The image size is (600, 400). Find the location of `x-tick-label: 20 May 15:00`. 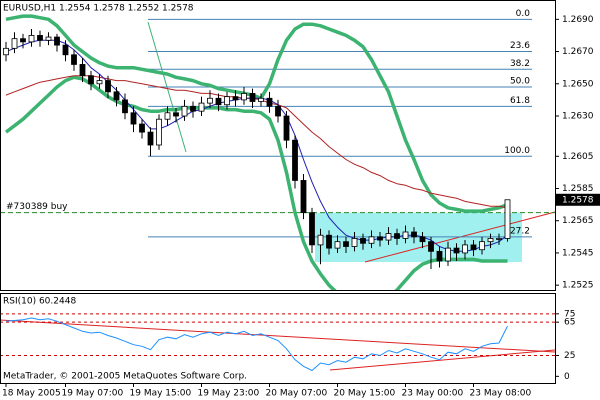

x-tick-label: 20 May 15:00 is located at coordinates (365, 394).